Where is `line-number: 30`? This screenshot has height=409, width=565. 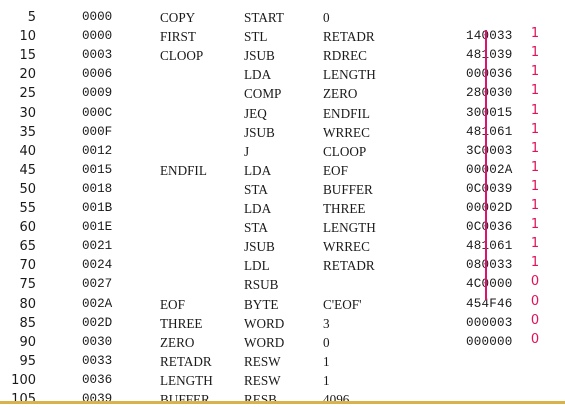
line-number: 30 is located at coordinates (27, 113).